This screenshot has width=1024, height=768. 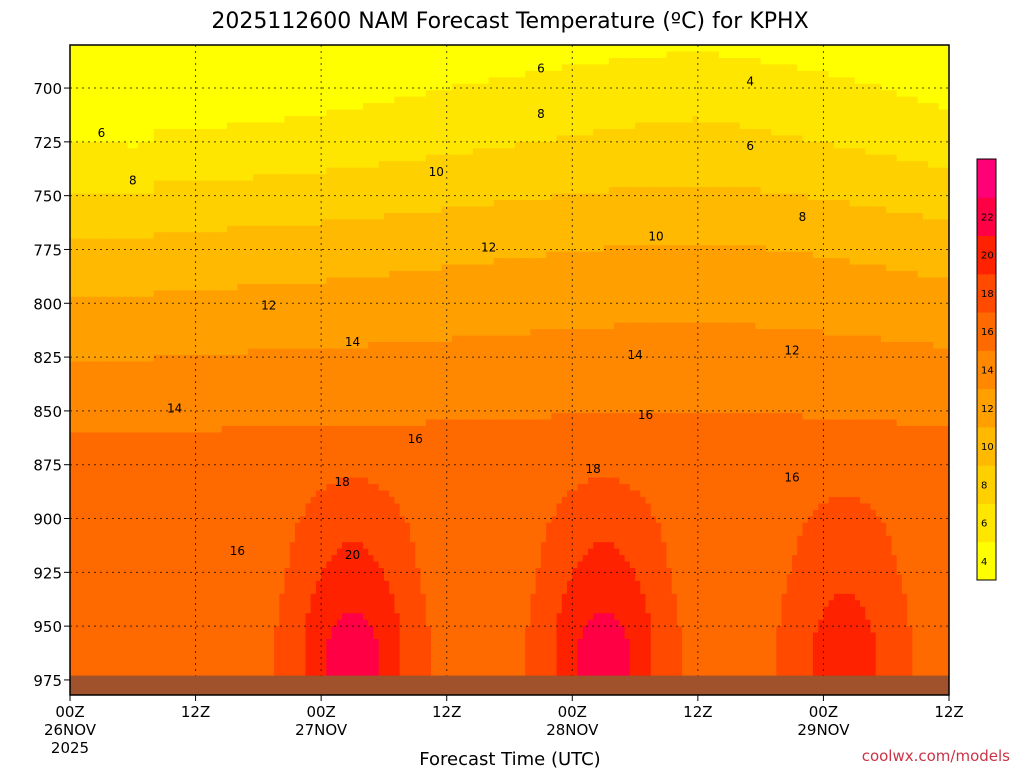 What do you see at coordinates (47, 573) in the screenshot?
I see `y-tick-label: 925` at bounding box center [47, 573].